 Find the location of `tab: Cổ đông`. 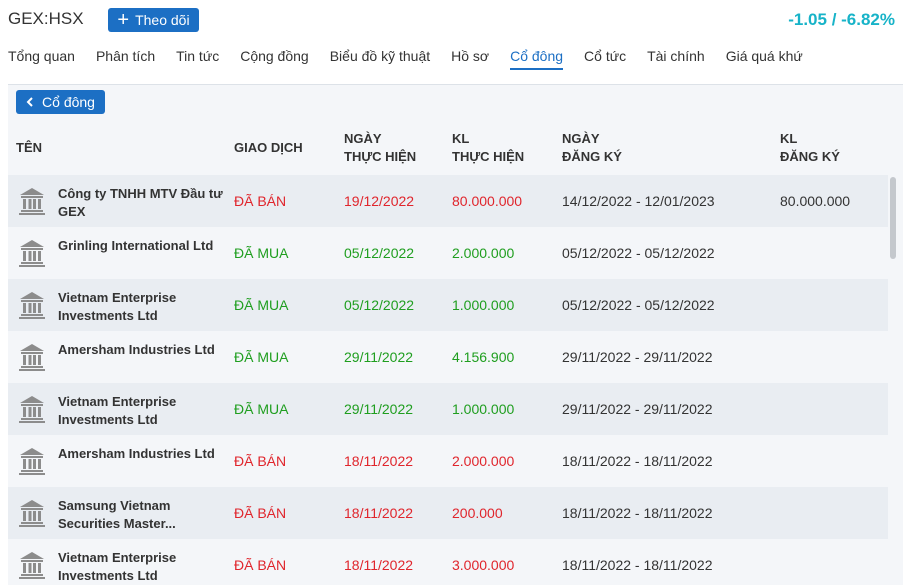

tab: Cổ đông is located at coordinates (537, 59).